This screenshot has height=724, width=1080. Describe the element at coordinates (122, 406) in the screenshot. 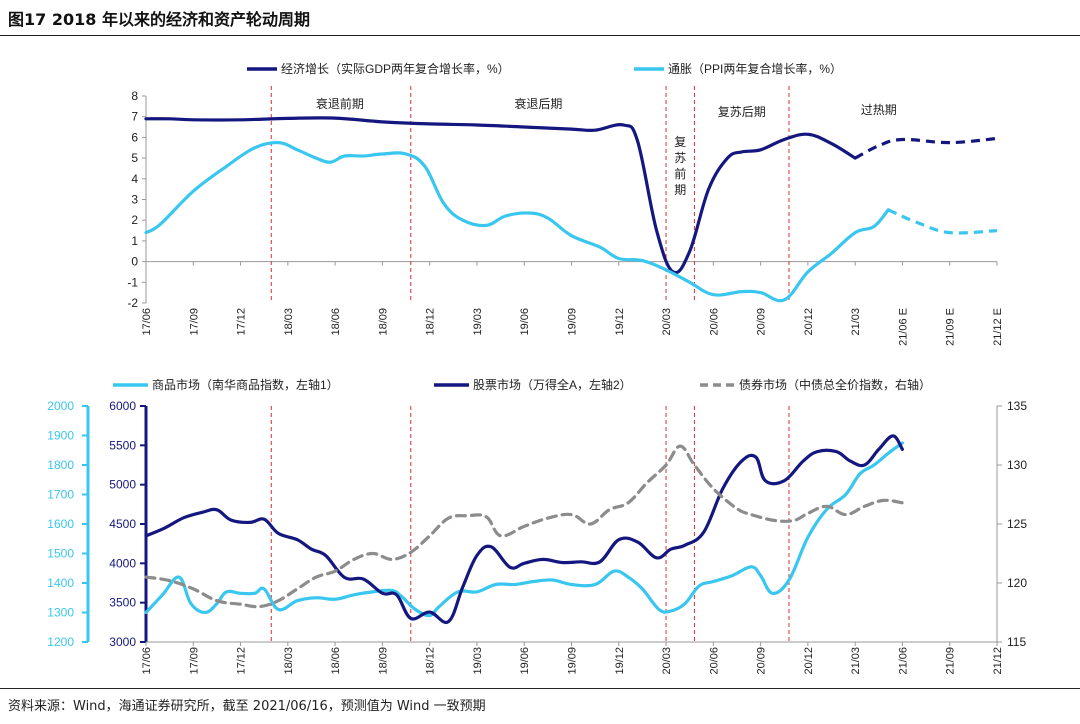

I see `left2-tick-label: 6000` at that location.